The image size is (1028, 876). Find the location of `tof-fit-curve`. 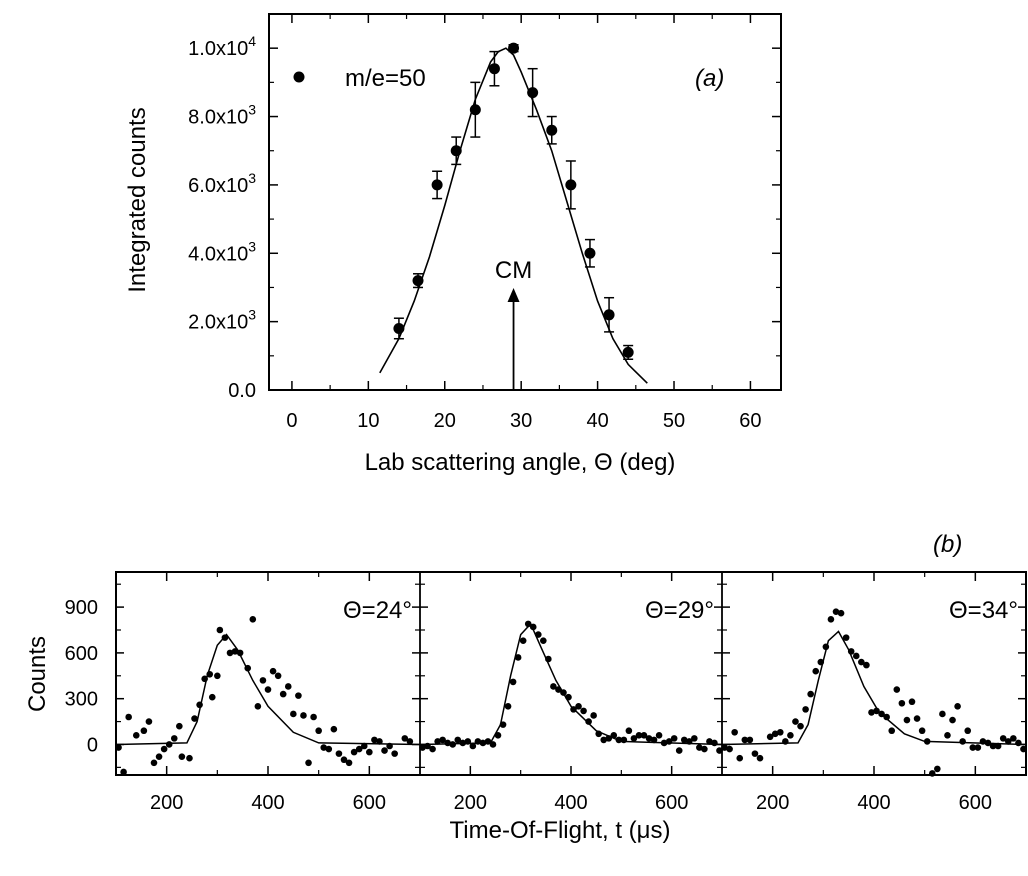

tof-fit-curve is located at coordinates (874, 688).